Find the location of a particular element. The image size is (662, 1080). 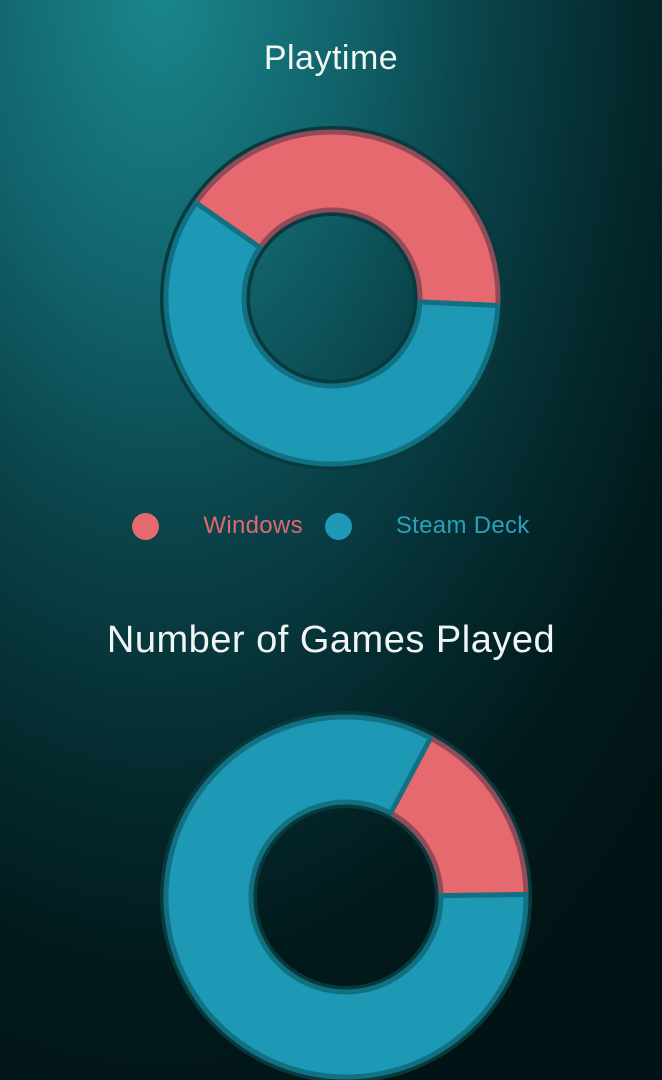

steam-deck-legend-swatch is located at coordinates (338, 526).